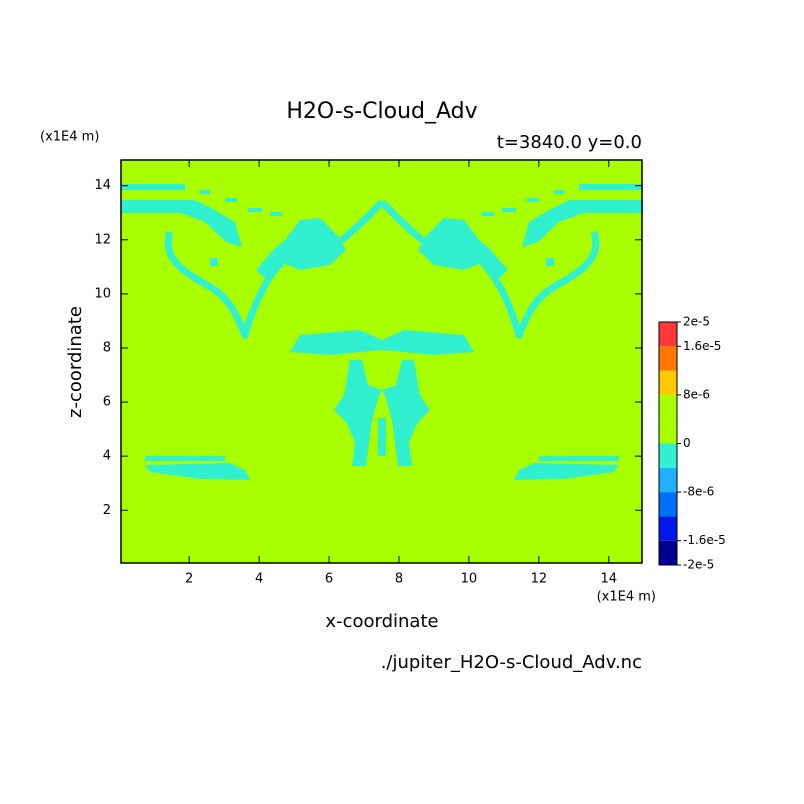 The image size is (804, 804). I want to click on y-tick-label: 2, so click(107, 510).